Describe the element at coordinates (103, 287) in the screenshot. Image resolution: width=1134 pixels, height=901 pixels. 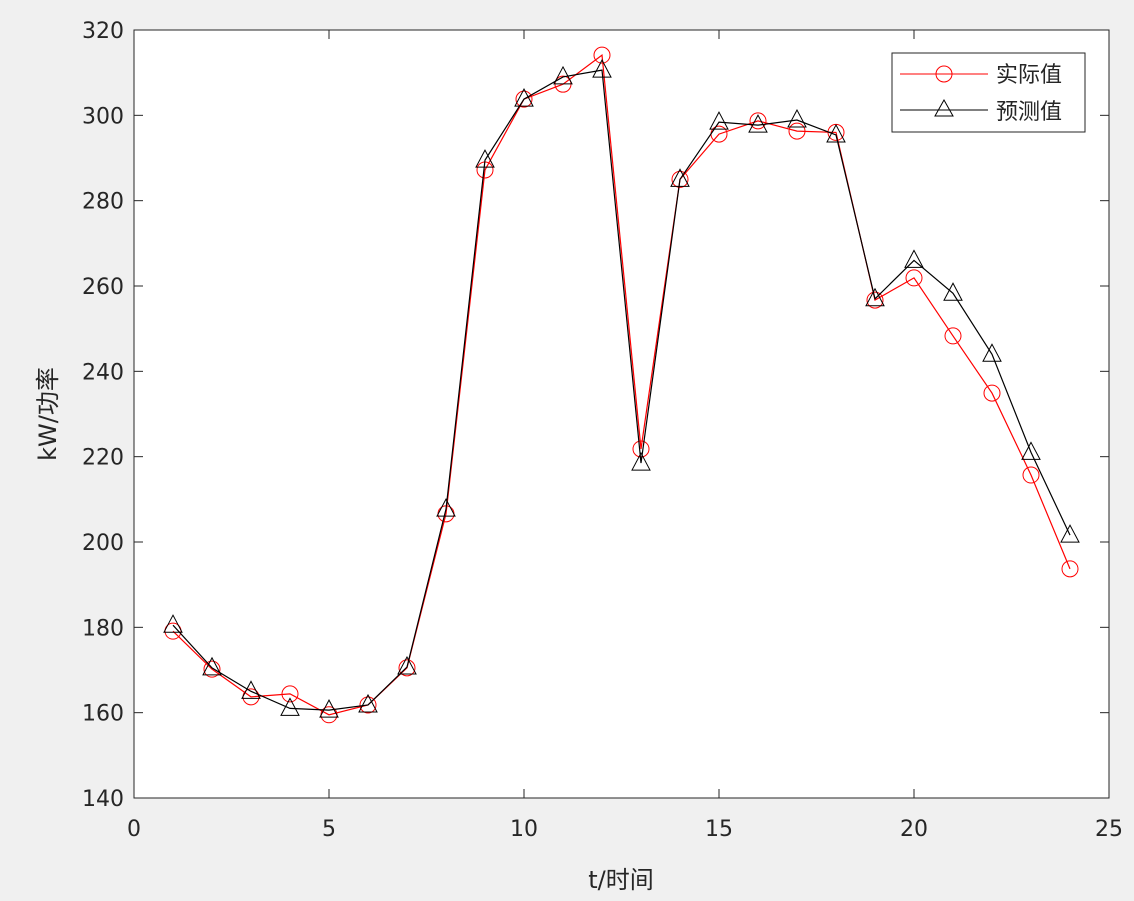
I see `y-tick-label: 260` at that location.